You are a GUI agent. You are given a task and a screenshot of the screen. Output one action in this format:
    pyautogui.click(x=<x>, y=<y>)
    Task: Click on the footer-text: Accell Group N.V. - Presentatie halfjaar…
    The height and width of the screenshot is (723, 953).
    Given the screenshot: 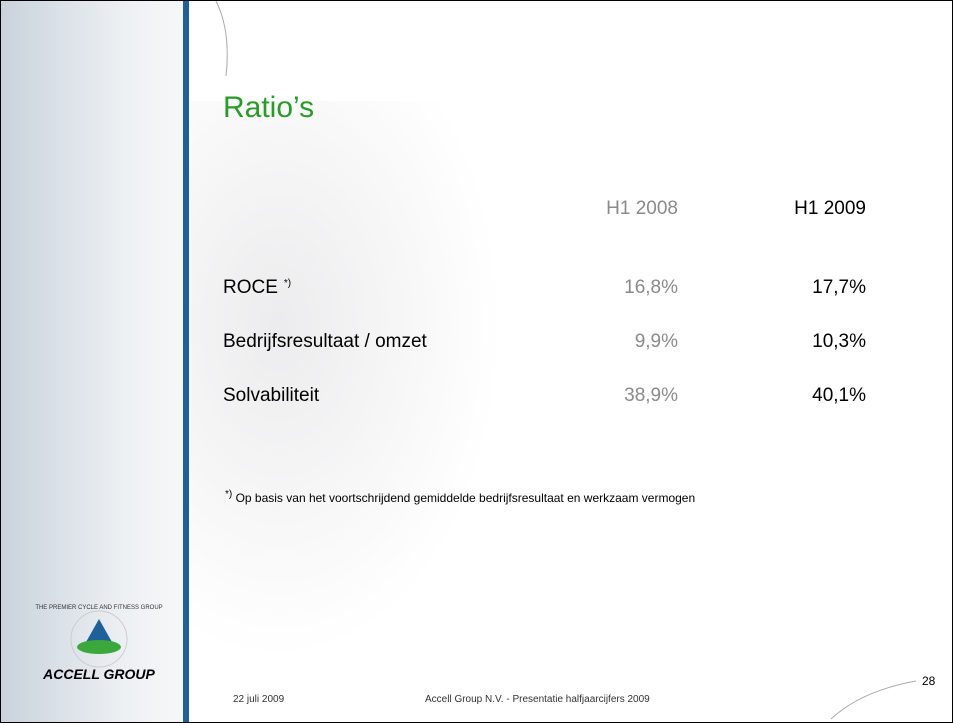 What is the action you would take?
    pyautogui.click(x=537, y=699)
    